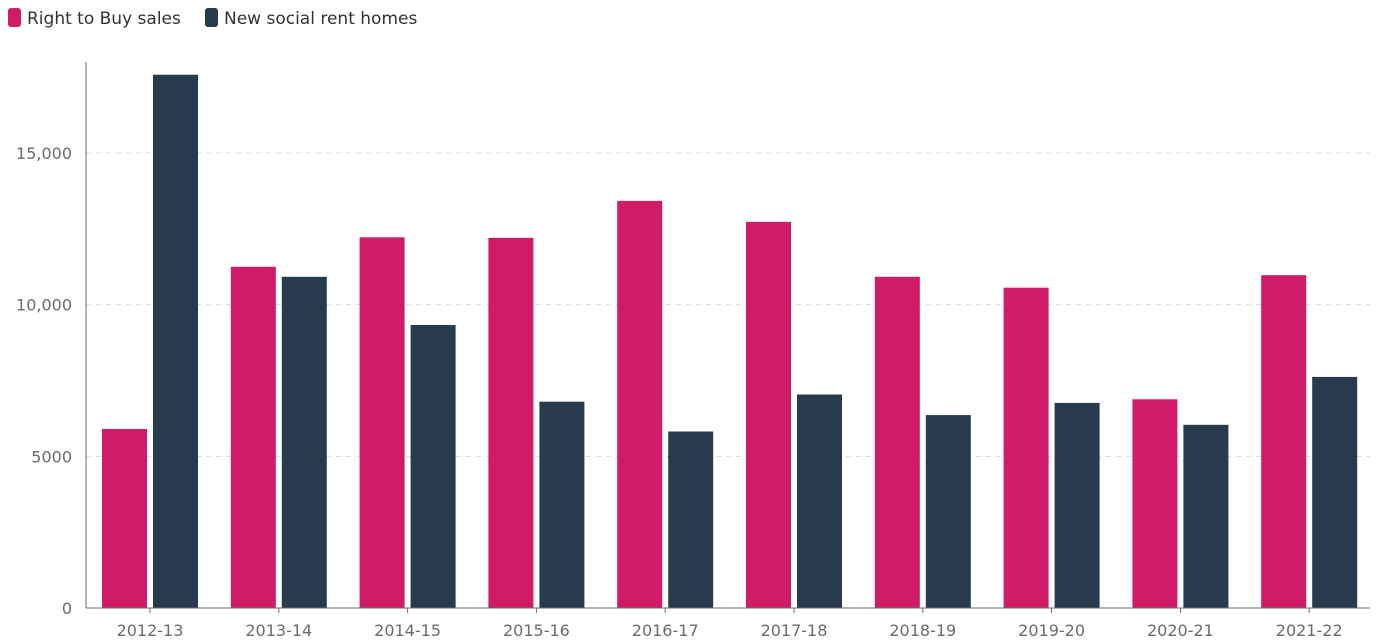 The height and width of the screenshot is (642, 1378). What do you see at coordinates (1051, 630) in the screenshot?
I see `x-tick-label: 2019-20` at bounding box center [1051, 630].